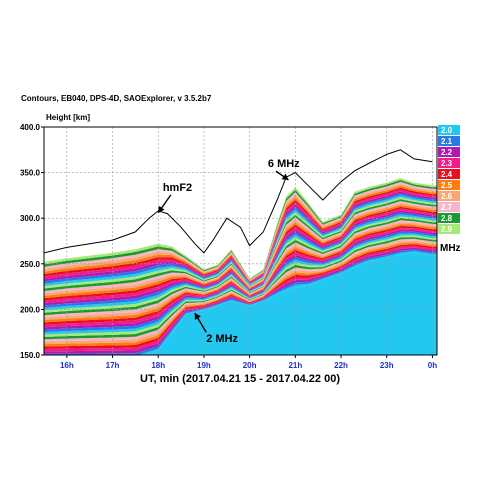 The width and height of the screenshot is (480, 480). I want to click on legend-label: 2.2, so click(447, 152).